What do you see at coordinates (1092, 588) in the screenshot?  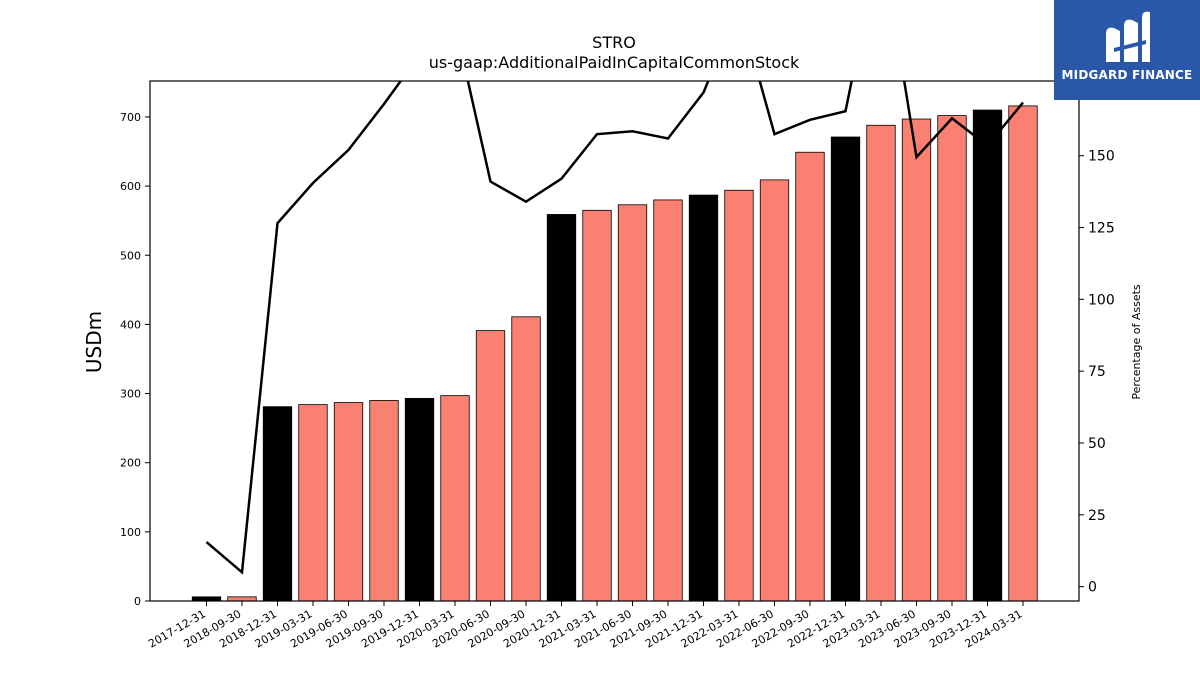 I see `y2-tick-label: 0` at bounding box center [1092, 588].